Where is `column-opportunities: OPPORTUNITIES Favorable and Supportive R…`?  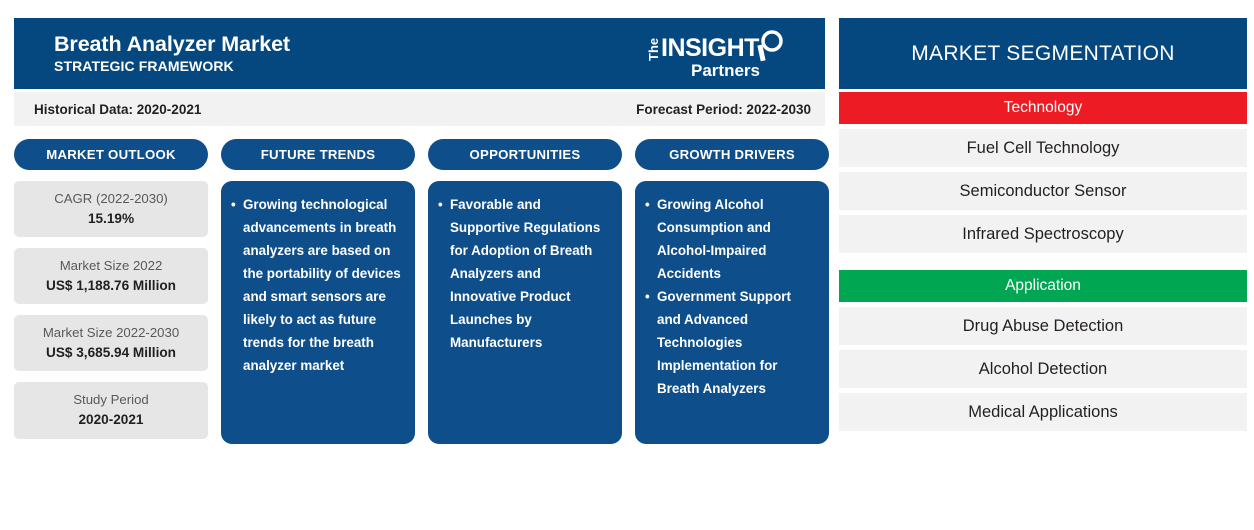 column-opportunities: OPPORTUNITIES Favorable and Supportive R… is located at coordinates (525, 291).